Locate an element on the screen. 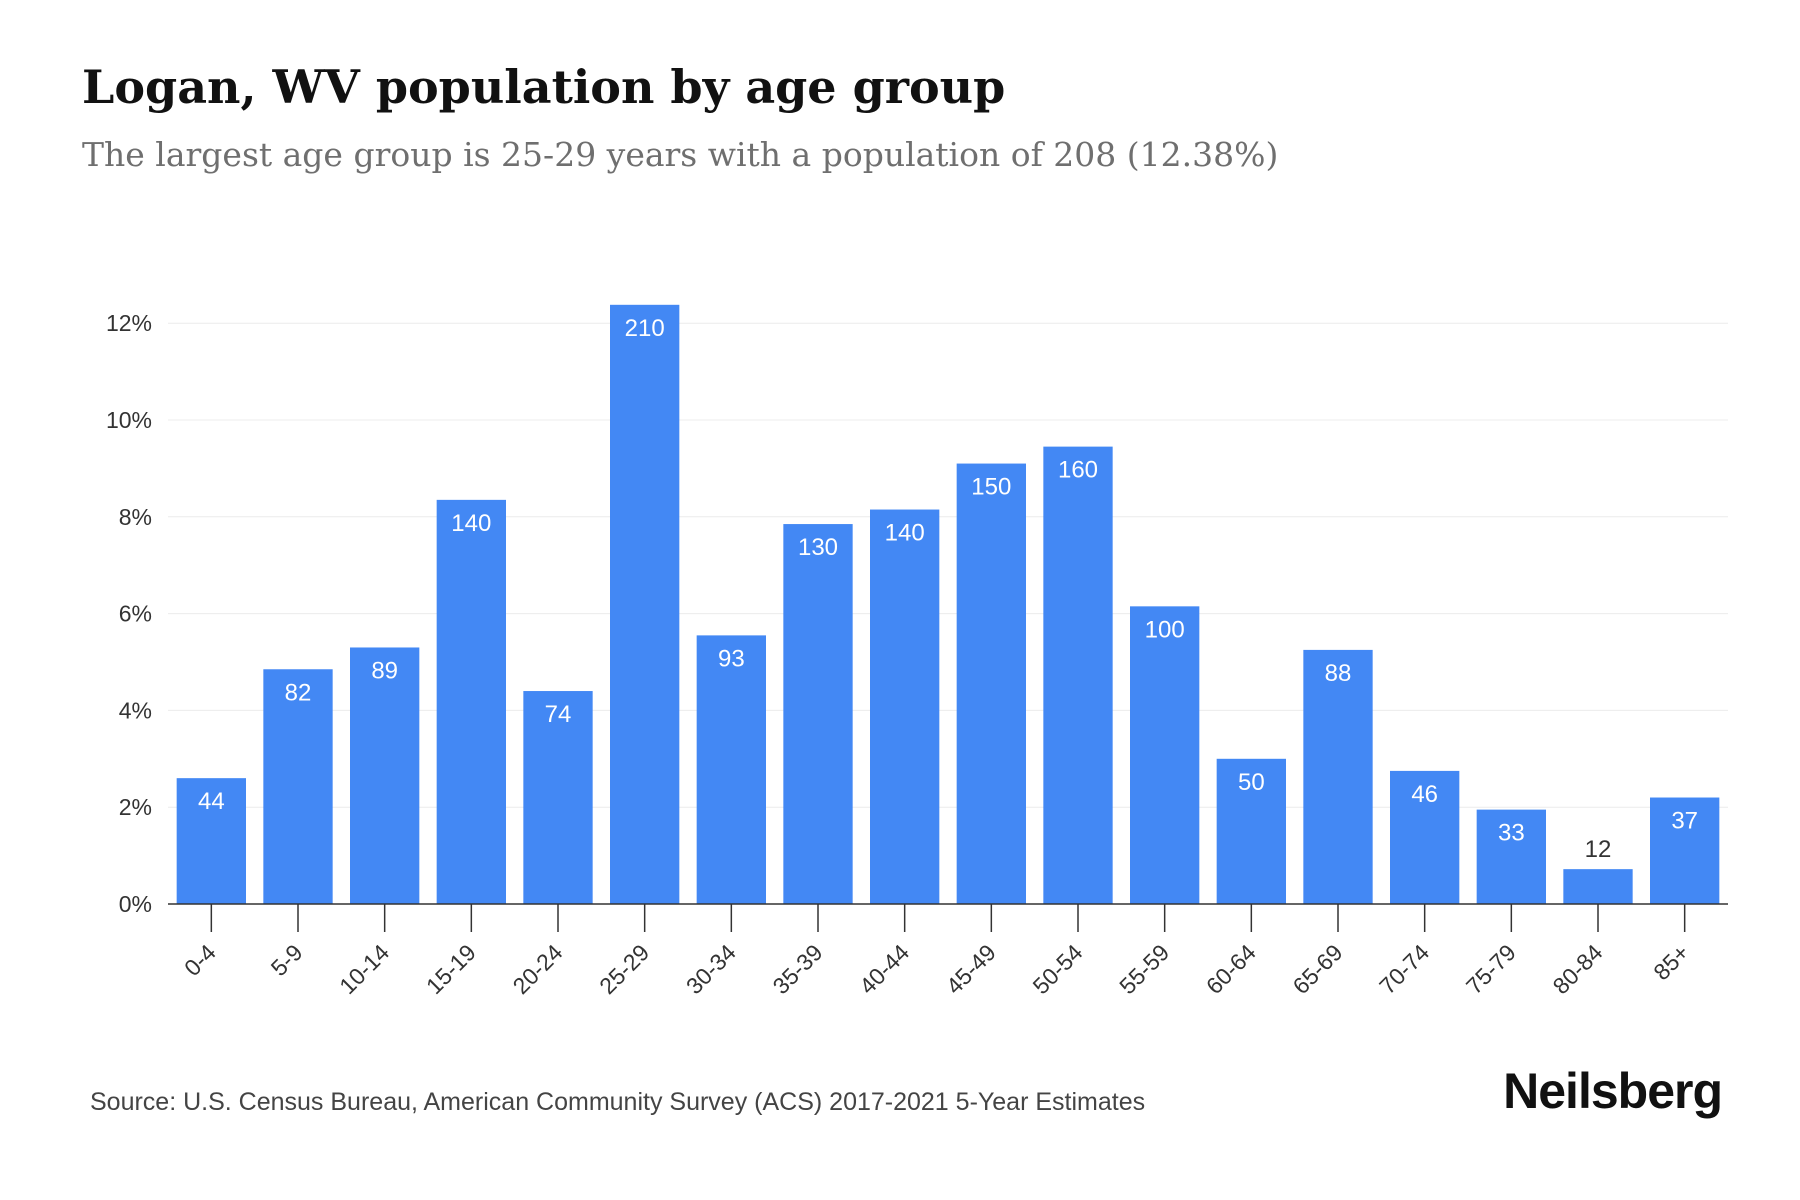 The width and height of the screenshot is (1800, 1200). data-label: 130 is located at coordinates (818, 547).